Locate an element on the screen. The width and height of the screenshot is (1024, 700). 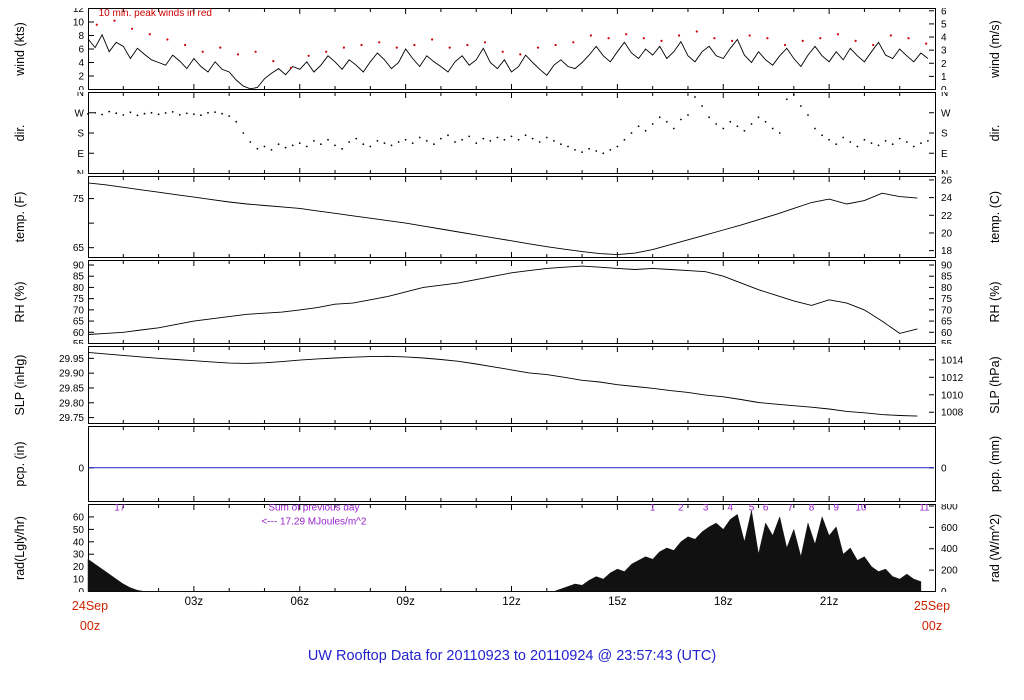
rh-series-relative-humidity is located at coordinates (502, 300).